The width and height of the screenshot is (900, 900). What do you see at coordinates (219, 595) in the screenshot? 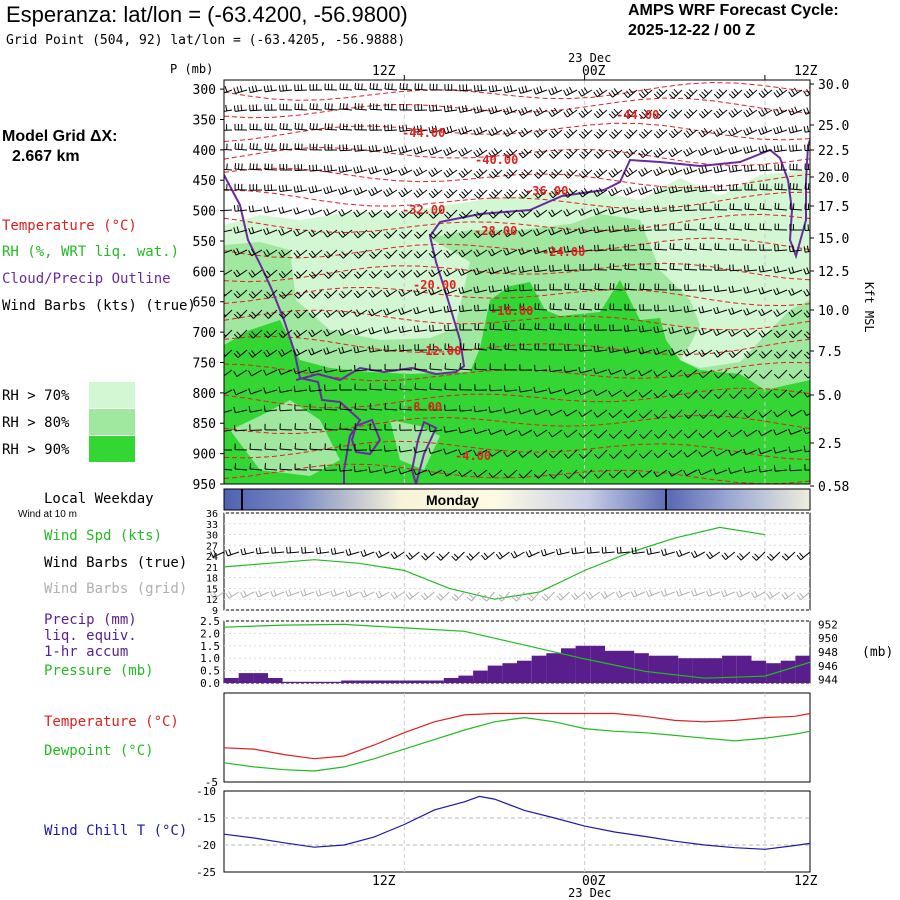
I see `sfc-barb-grid` at bounding box center [219, 595].